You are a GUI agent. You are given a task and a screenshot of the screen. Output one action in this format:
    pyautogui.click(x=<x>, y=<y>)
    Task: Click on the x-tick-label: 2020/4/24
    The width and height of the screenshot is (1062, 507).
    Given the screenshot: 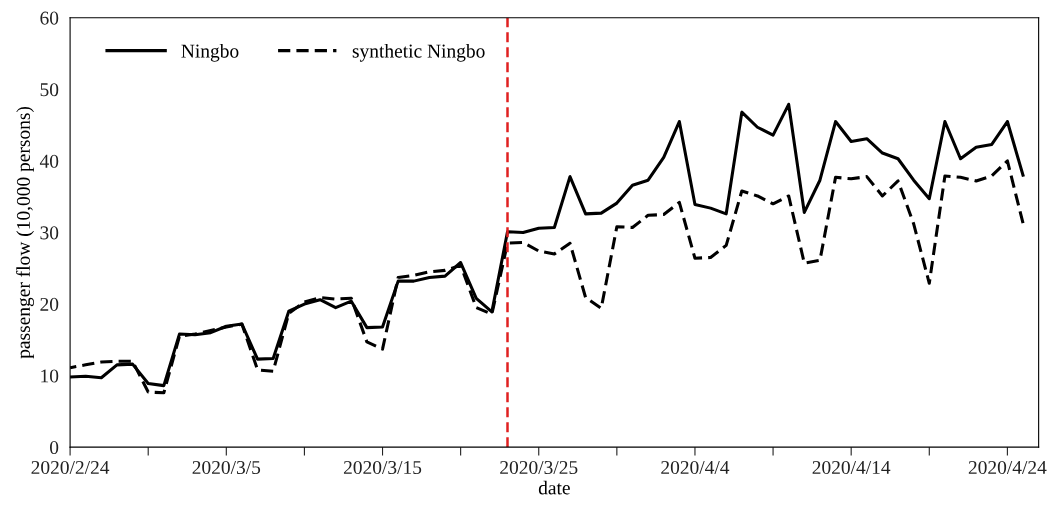 What is the action you would take?
    pyautogui.click(x=1007, y=467)
    